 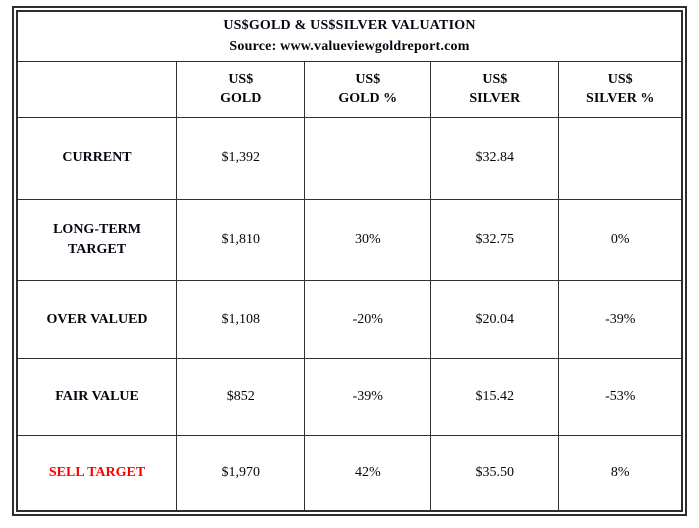 I want to click on gold-pct-cell: 42%, so click(x=368, y=473).